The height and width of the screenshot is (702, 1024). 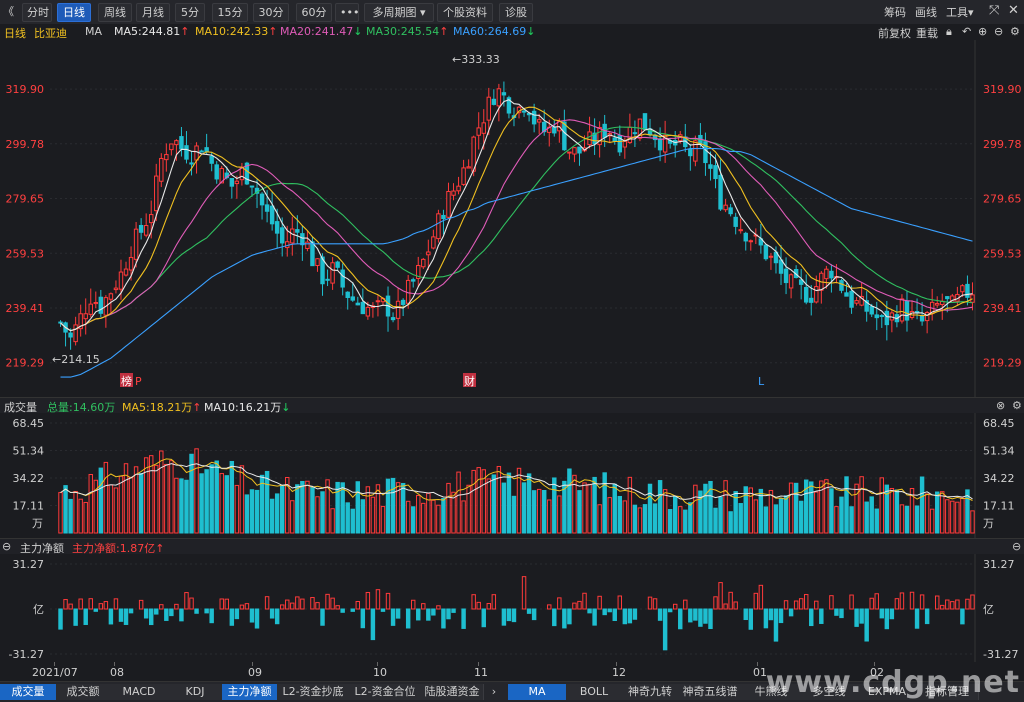 What do you see at coordinates (465, 12) in the screenshot?
I see `period-button-10: 个股资料` at bounding box center [465, 12].